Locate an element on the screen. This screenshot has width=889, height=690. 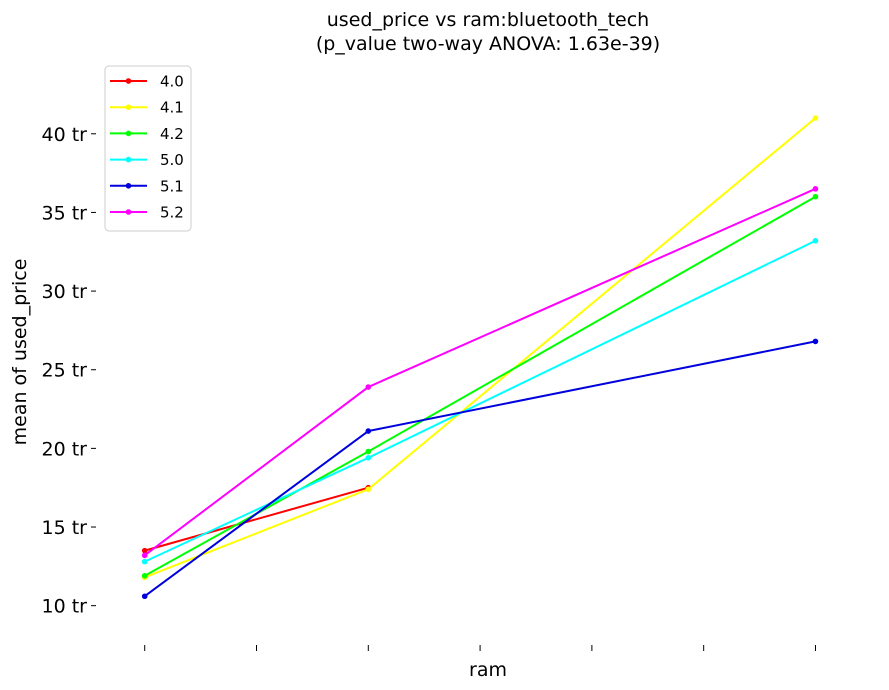
legend-label: 5.0 is located at coordinates (172, 160).